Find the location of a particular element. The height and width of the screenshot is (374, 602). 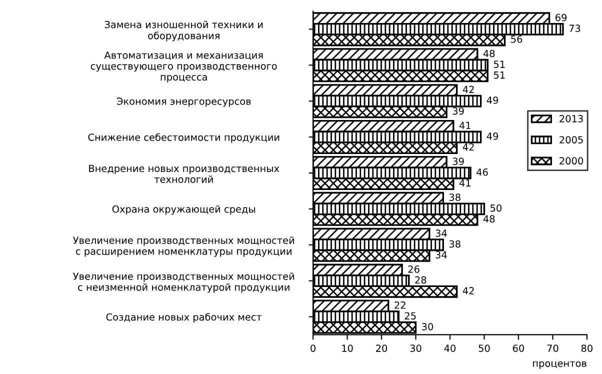

data-label: 26 is located at coordinates (414, 269).